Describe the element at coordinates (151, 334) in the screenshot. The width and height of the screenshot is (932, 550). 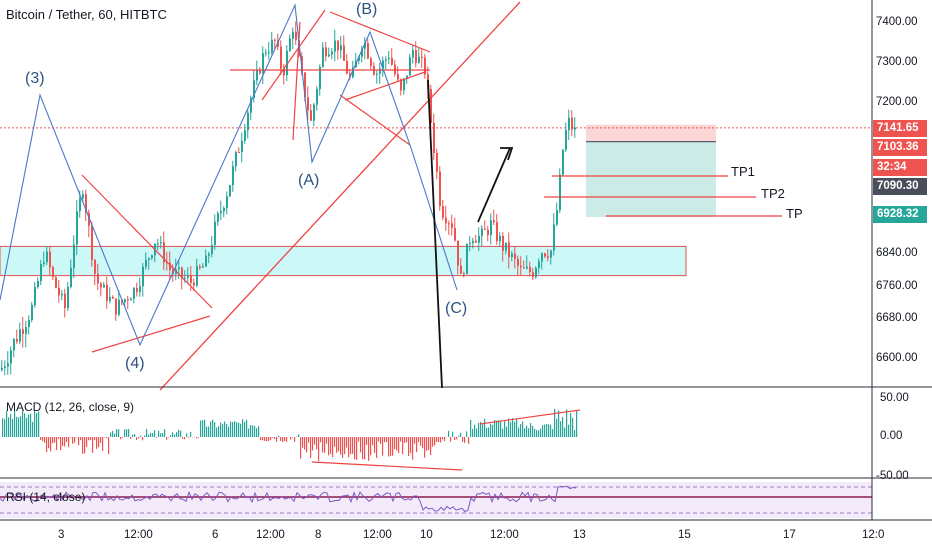
I see `triangle-lower` at that location.